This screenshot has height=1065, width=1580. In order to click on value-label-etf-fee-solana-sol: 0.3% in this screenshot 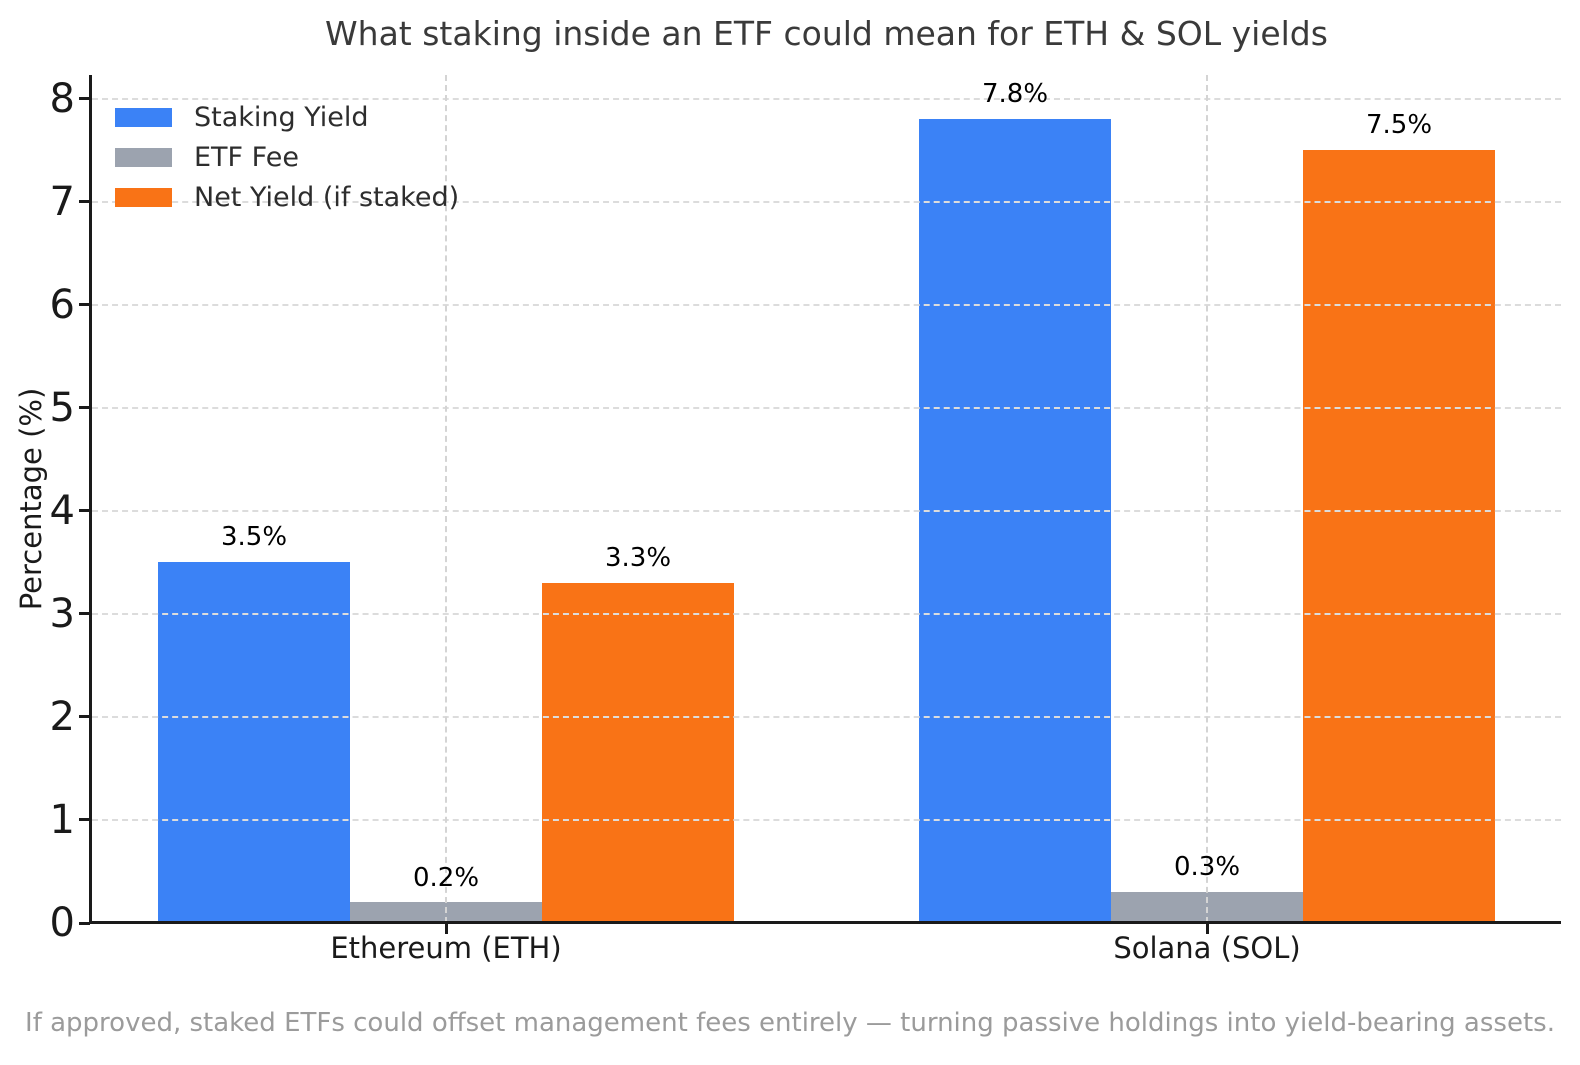, I will do `click(1207, 867)`.